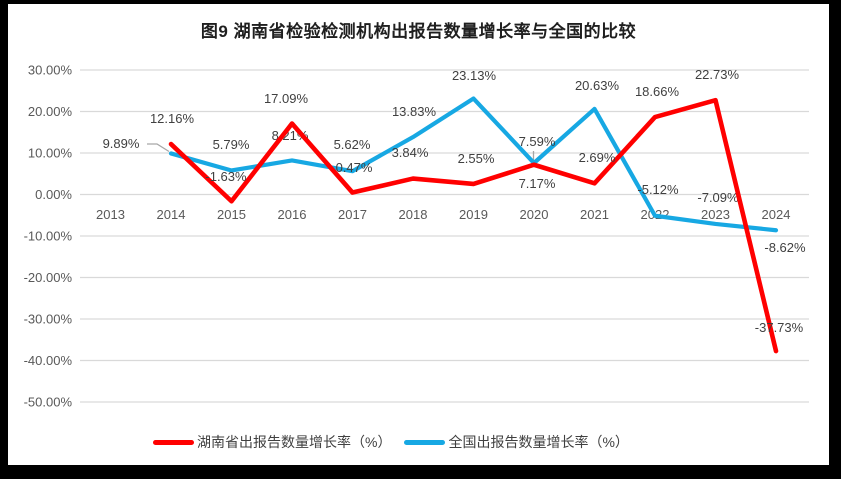 This screenshot has width=841, height=479. I want to click on data-label: -7.09%, so click(718, 197).